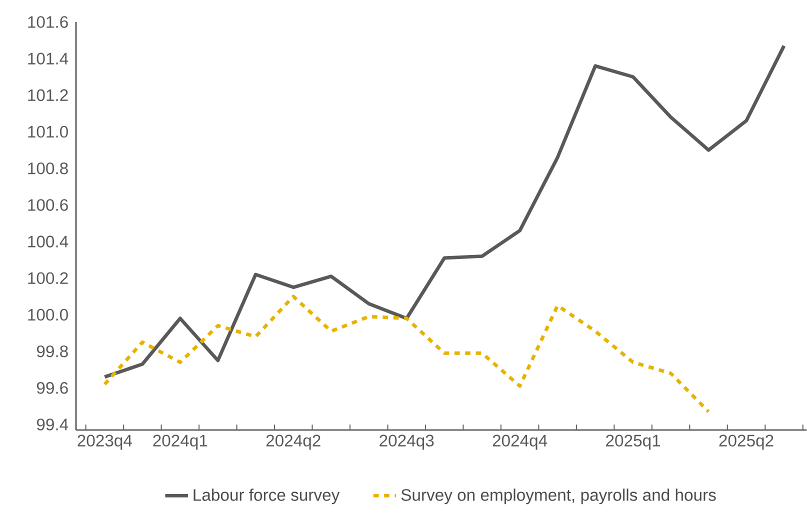 The height and width of the screenshot is (526, 807). Describe the element at coordinates (105, 442) in the screenshot. I see `x-tick-label: 2023q4` at that location.